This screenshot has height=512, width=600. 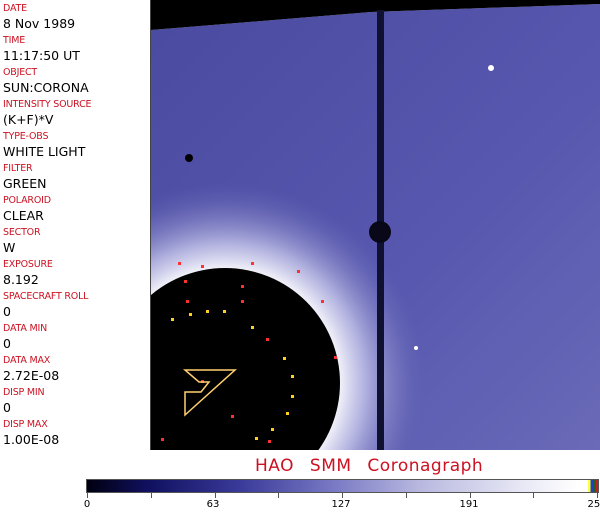 I want to click on field-label: FILTER, so click(x=18, y=168).